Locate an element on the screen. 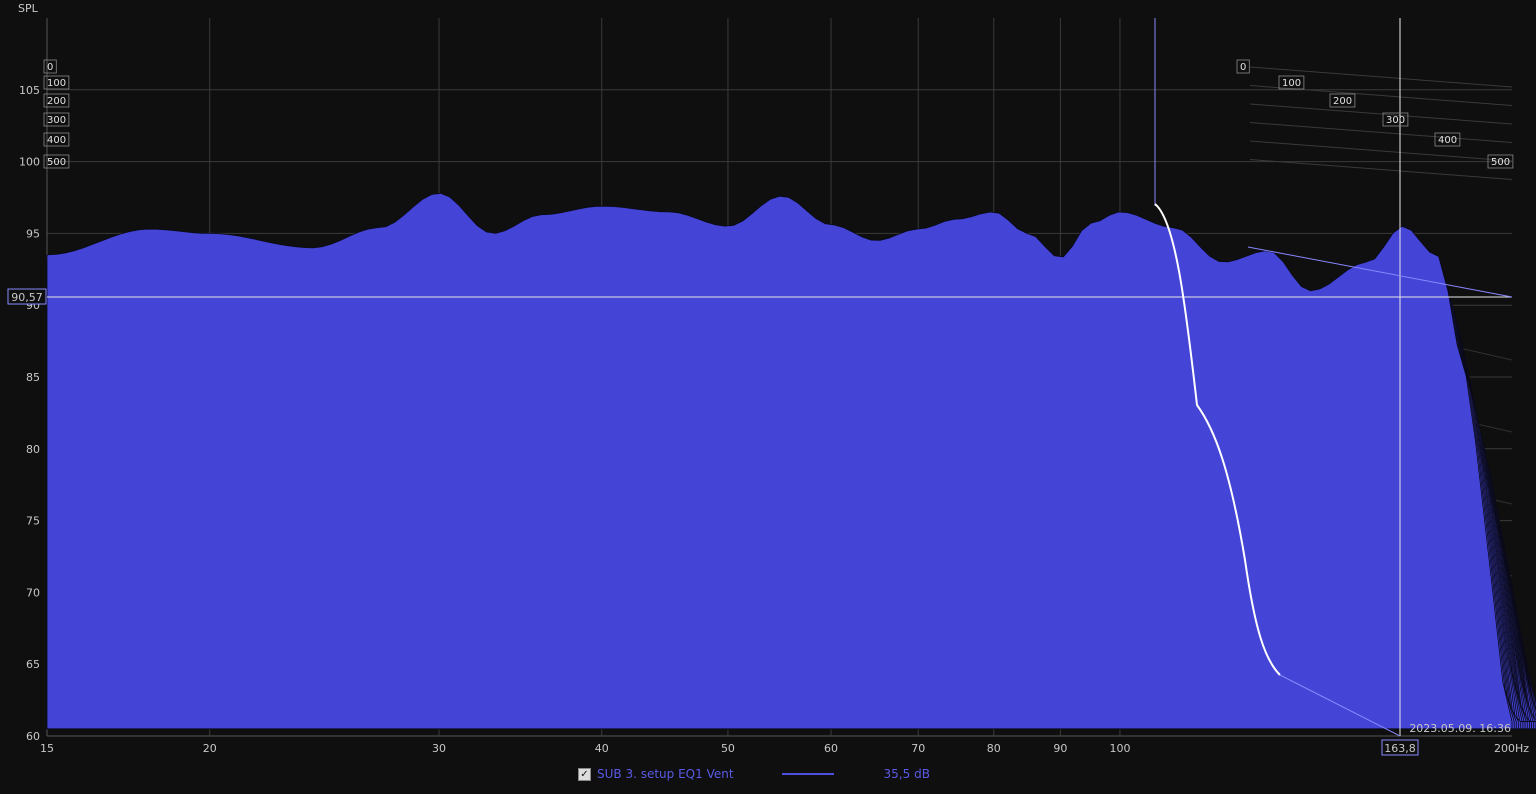  x-tick-label: 15 is located at coordinates (47, 748).